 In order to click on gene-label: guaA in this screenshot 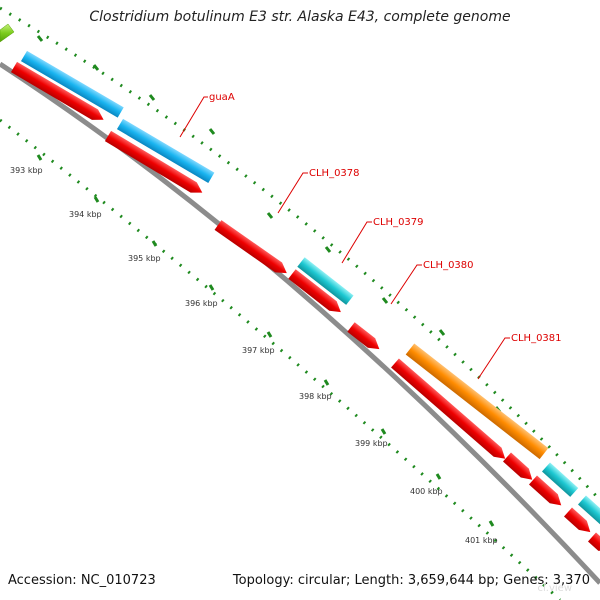, I will do `click(222, 97)`.